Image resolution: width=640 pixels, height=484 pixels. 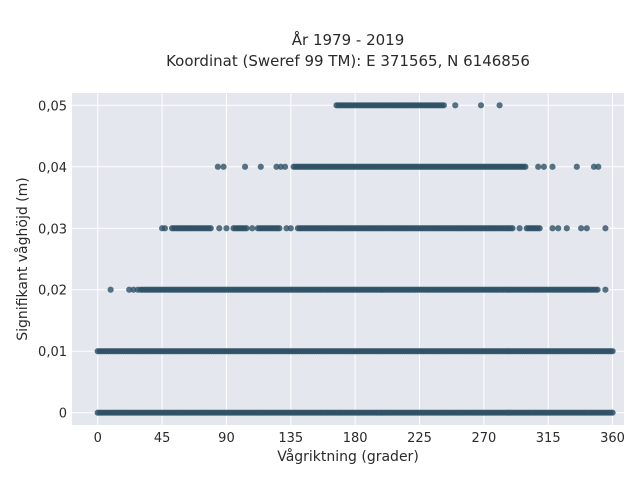 I want to click on y-tick-label: 0,03, so click(x=52, y=229).